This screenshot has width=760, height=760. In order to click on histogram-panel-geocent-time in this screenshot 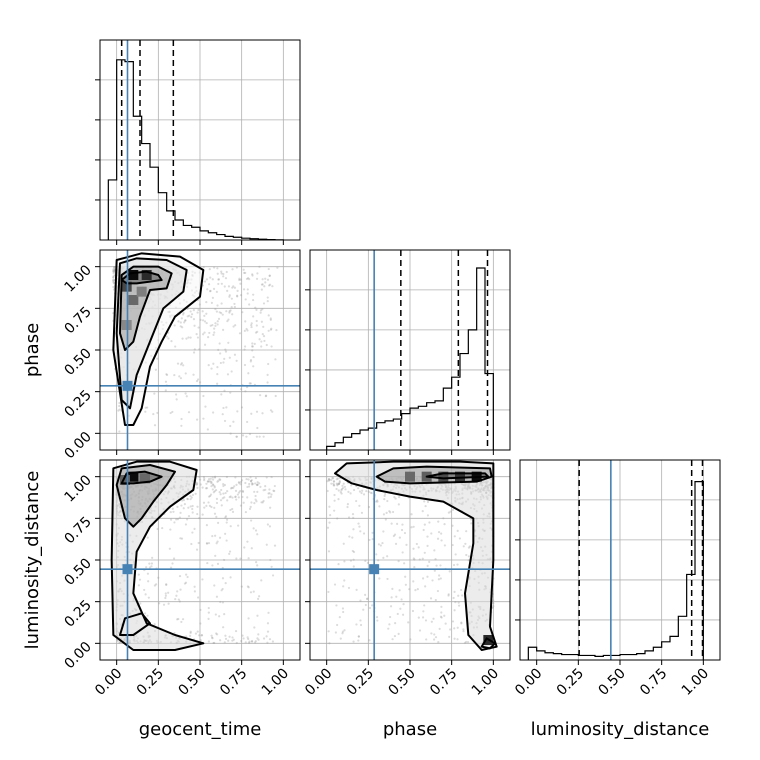, I will do `click(198, 142)`.